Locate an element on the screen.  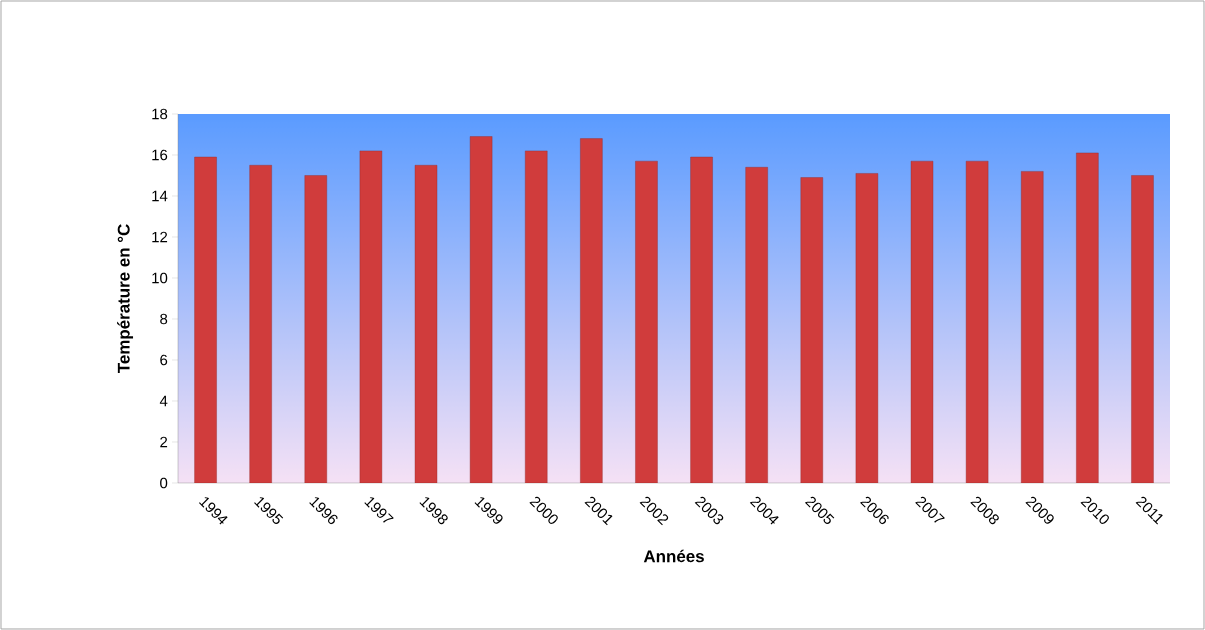
y-tick-label: 8 is located at coordinates (164, 319).